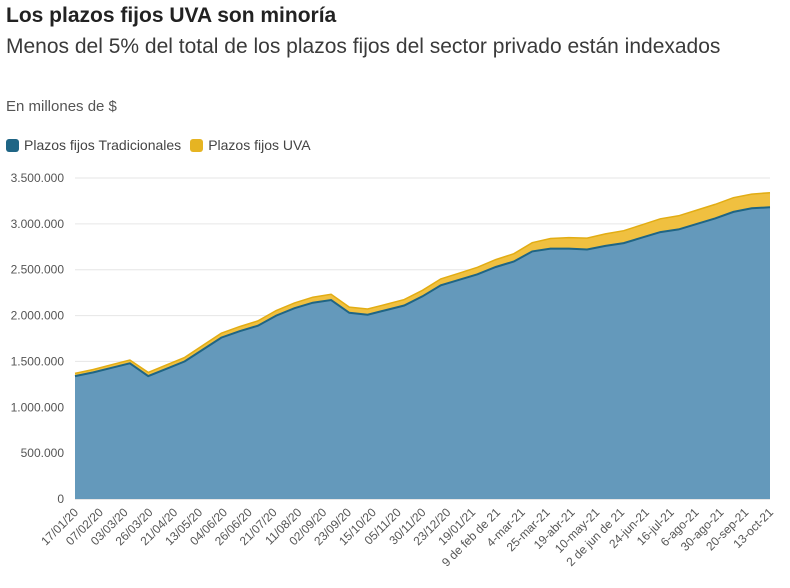 This screenshot has width=790, height=588. What do you see at coordinates (43, 453) in the screenshot?
I see `y-tick-label: 500.000` at bounding box center [43, 453].